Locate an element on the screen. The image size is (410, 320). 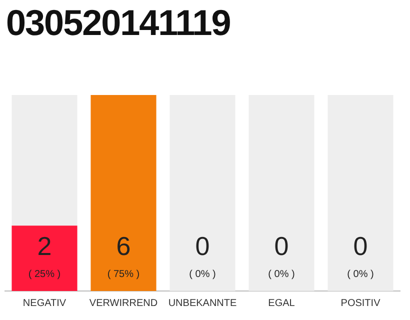
data-label: 2 is located at coordinates (44, 246).